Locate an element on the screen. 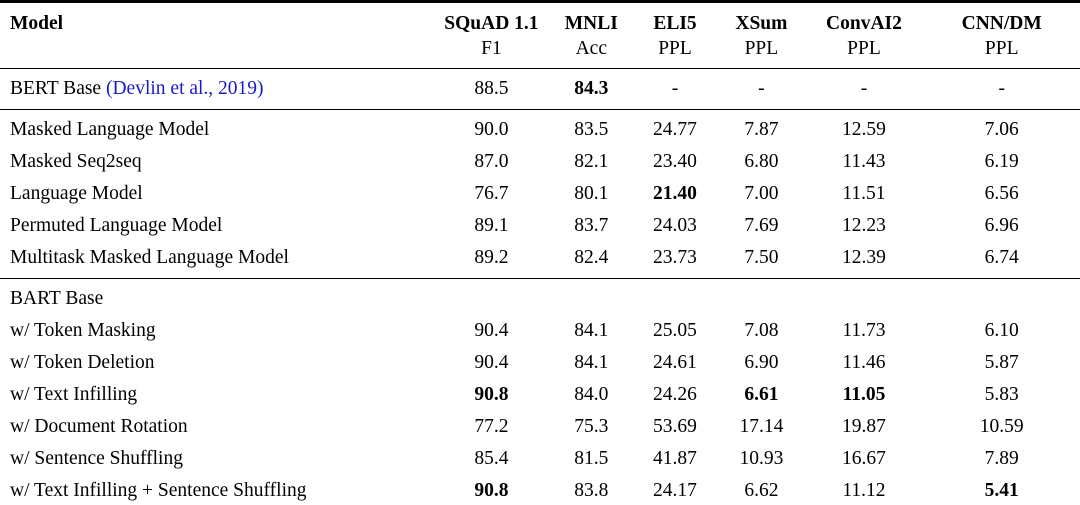 This screenshot has height=505, width=1080. value-cell-cnndm: 10.59 is located at coordinates (1001, 426).